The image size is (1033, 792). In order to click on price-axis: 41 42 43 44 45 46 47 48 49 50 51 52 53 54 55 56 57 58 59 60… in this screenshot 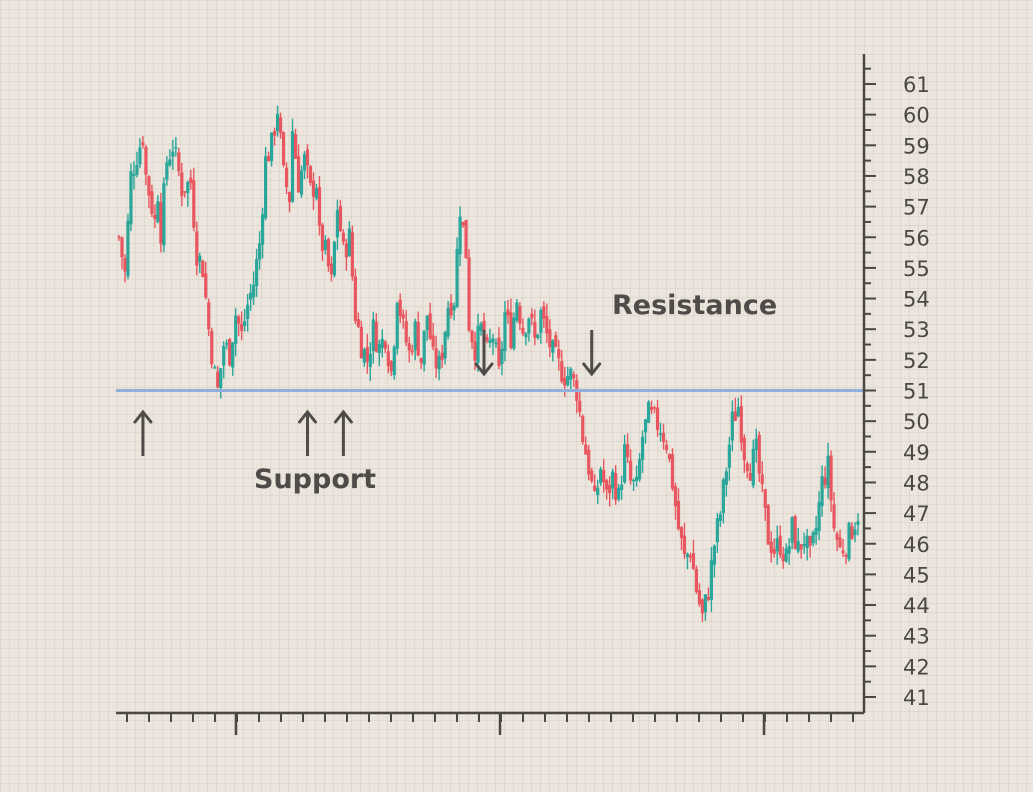, I will do `click(896, 383)`.